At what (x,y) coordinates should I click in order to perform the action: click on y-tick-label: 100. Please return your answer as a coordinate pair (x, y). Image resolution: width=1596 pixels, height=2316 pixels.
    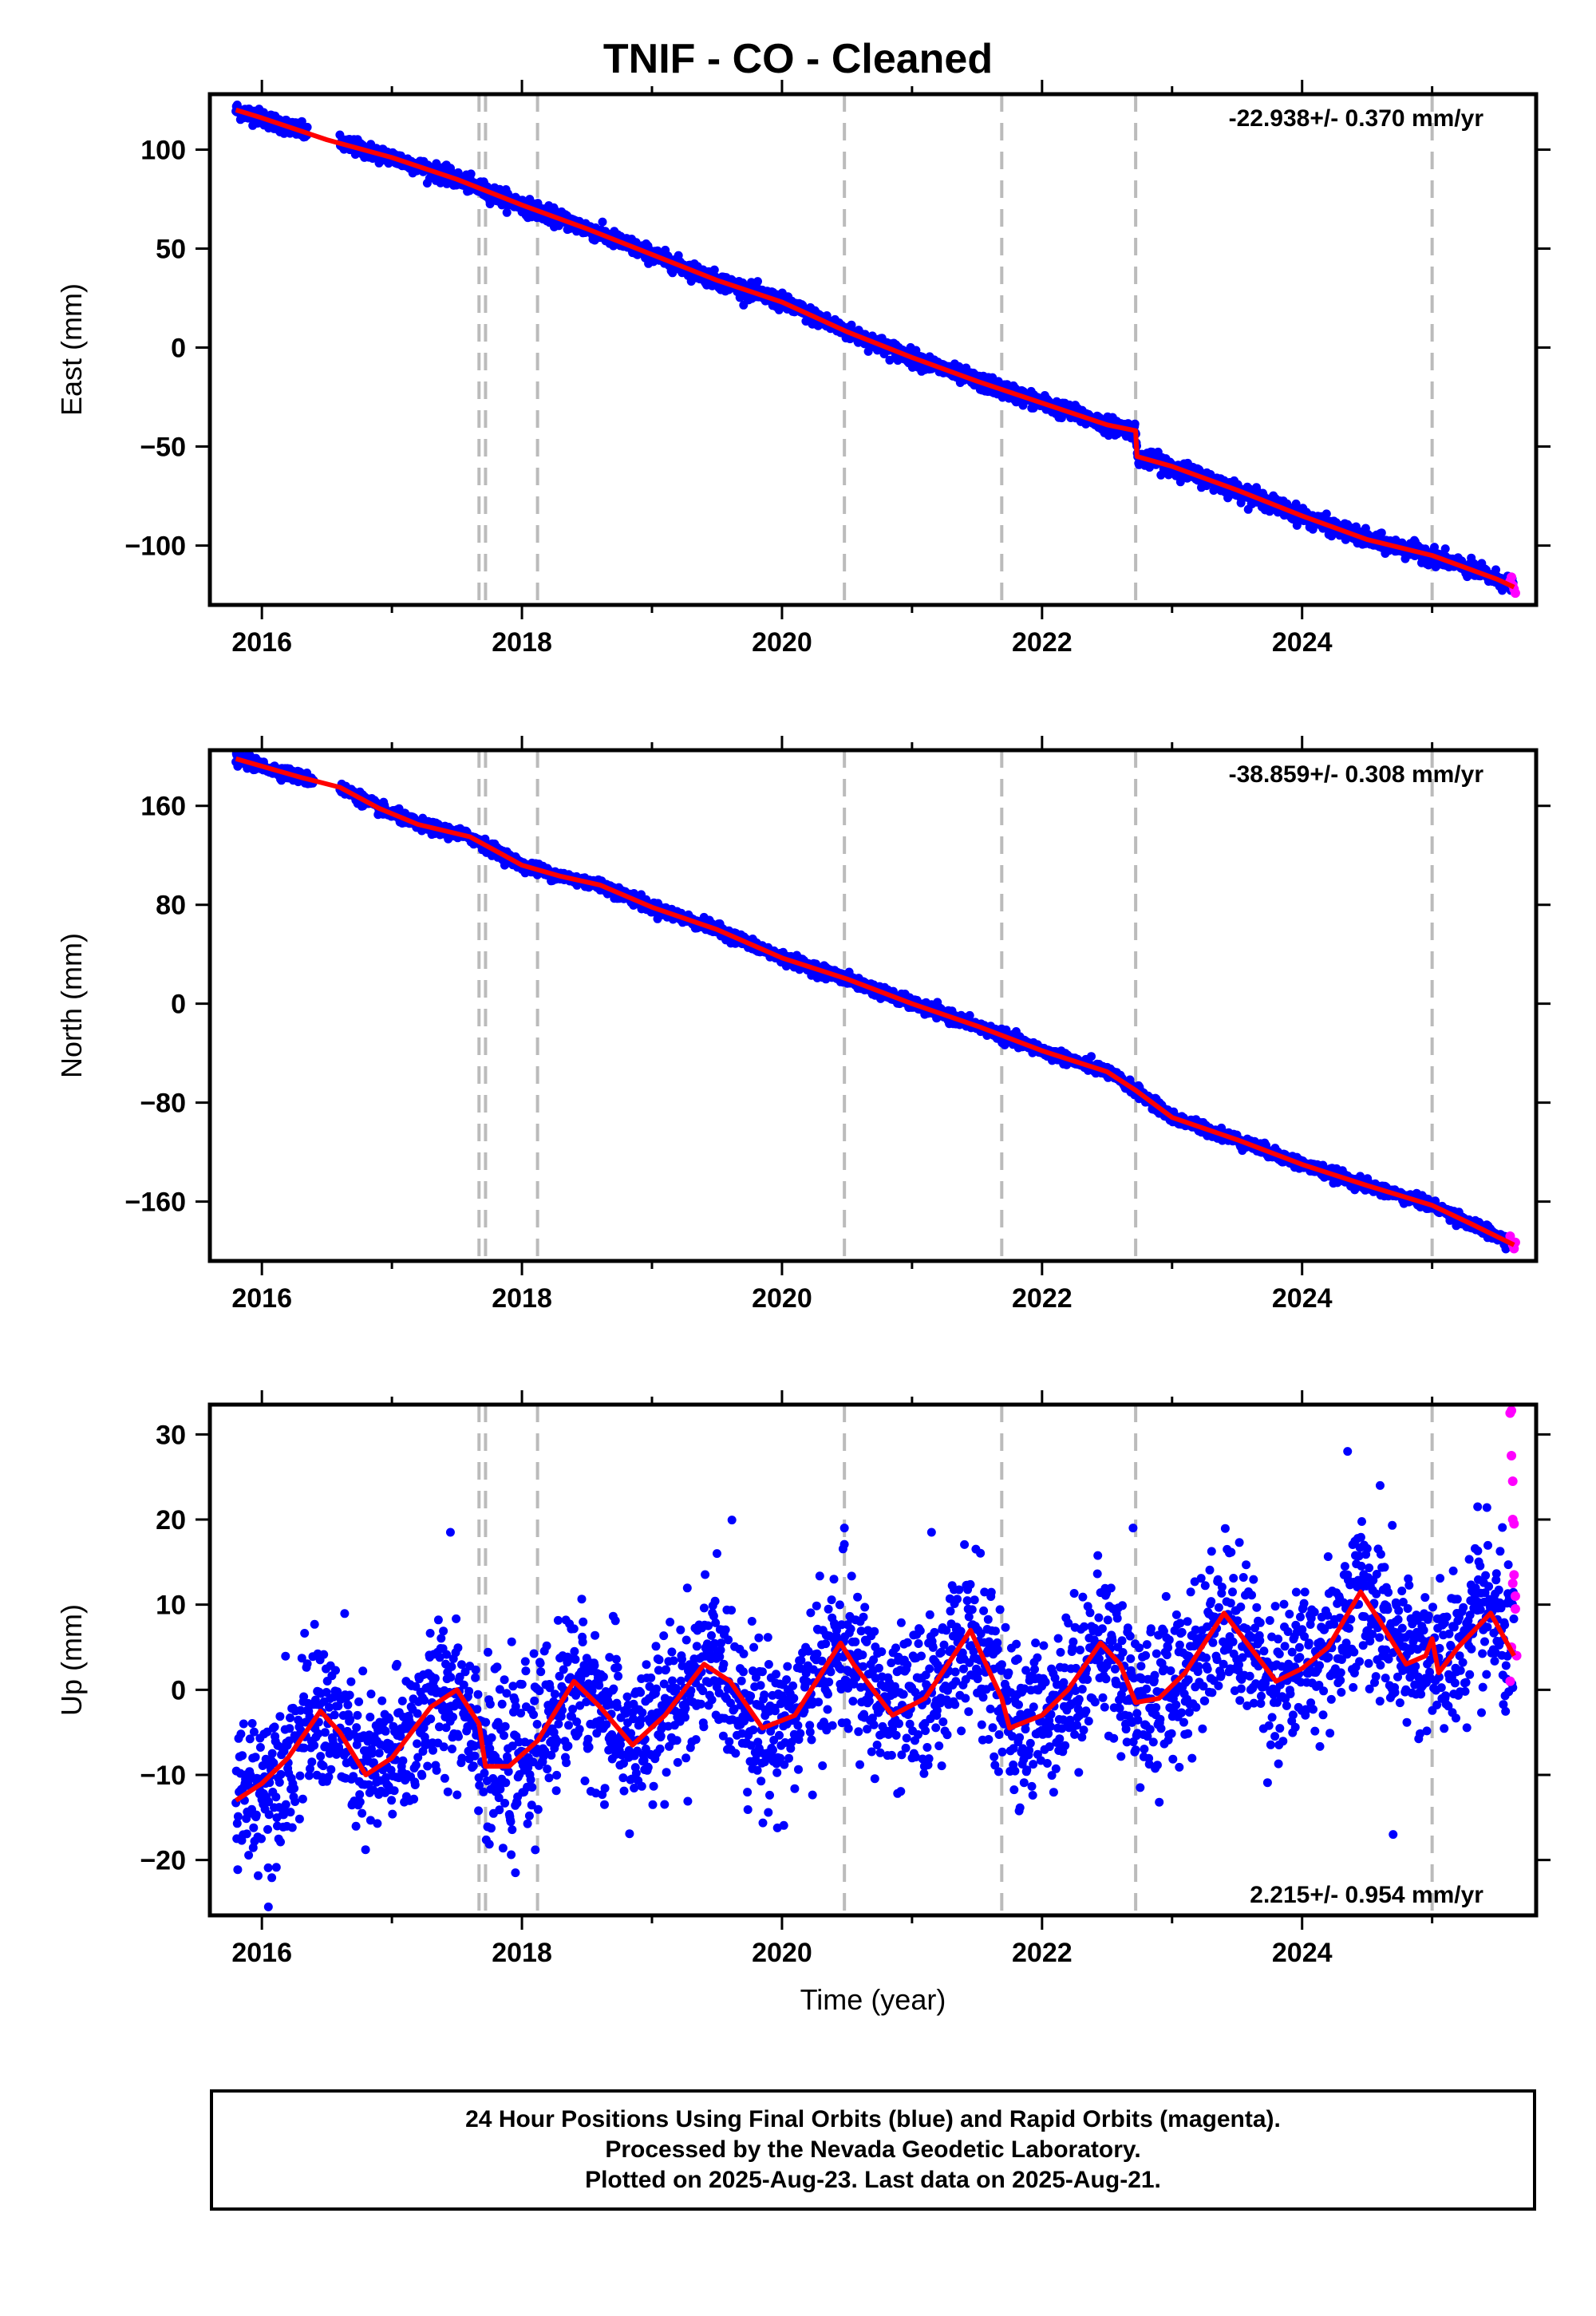
    Looking at the image, I should click on (163, 150).